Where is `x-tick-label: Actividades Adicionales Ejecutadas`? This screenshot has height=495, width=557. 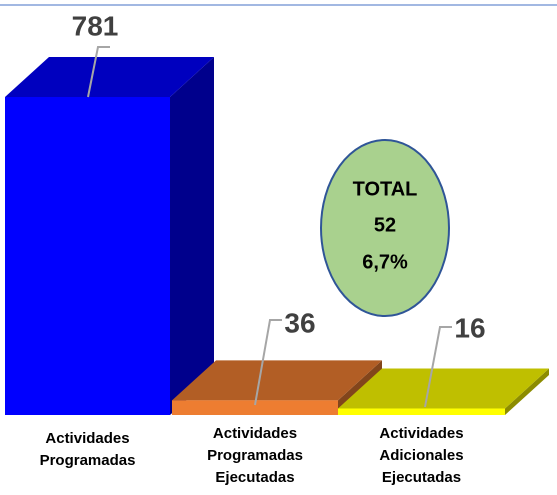 x-tick-label: Actividades Adicionales Ejecutadas is located at coordinates (421, 455).